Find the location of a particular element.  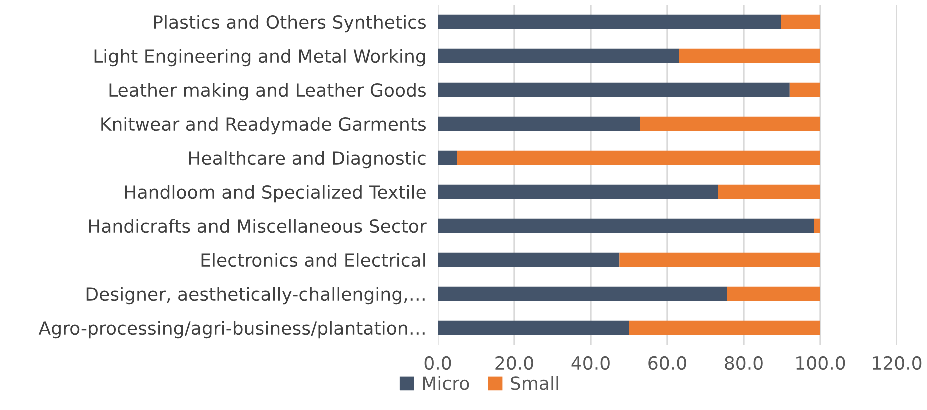

y-tick-label: Healthcare and Diagnostic is located at coordinates (307, 160).